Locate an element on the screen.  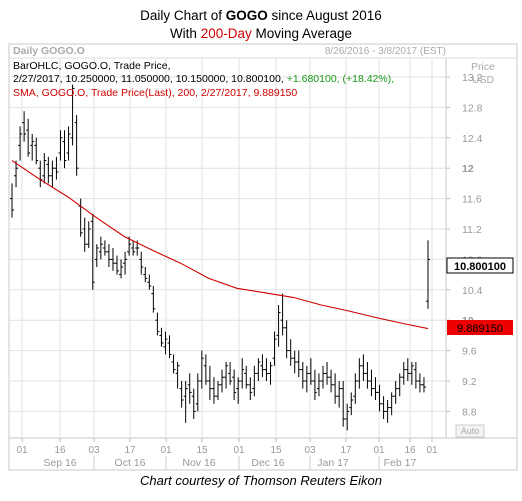
last-price-tag: 10.800100 is located at coordinates (480, 265).